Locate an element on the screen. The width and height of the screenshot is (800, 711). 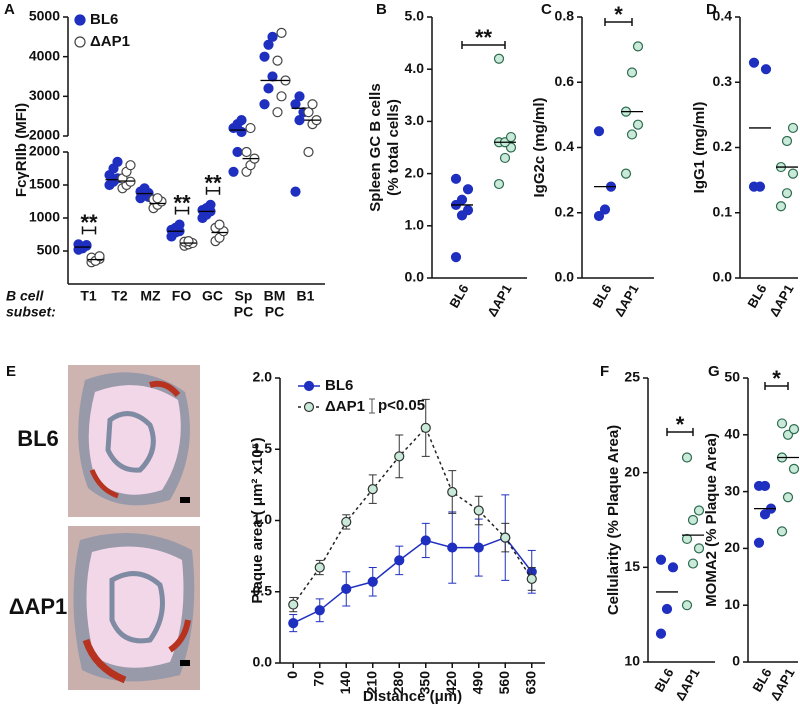
x-tick-label: BM is located at coordinates (275, 296).